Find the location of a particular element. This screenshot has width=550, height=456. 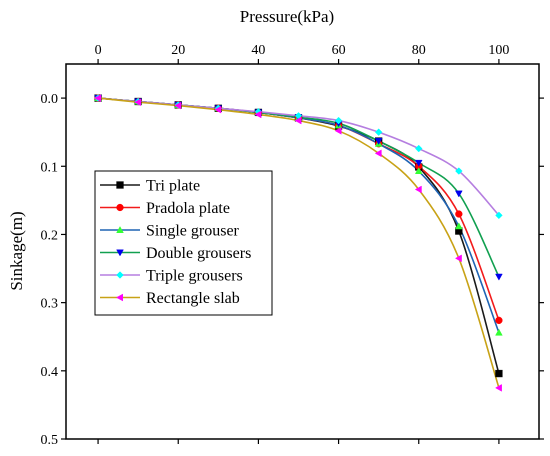

x-axis-title: Pressure(kPa) is located at coordinates (287, 16).